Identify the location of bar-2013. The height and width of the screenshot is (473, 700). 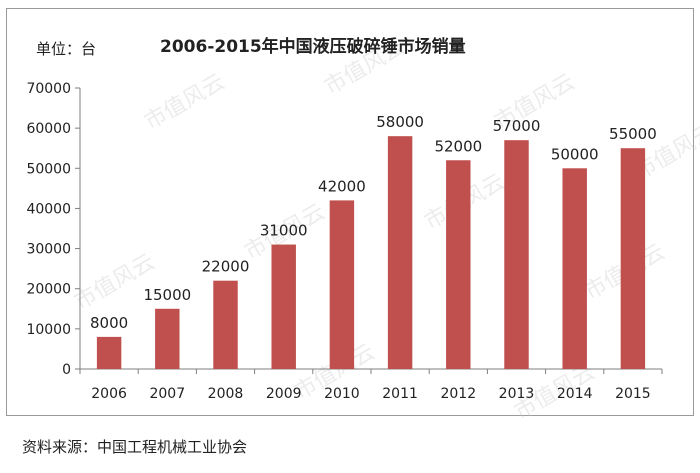
(516, 254).